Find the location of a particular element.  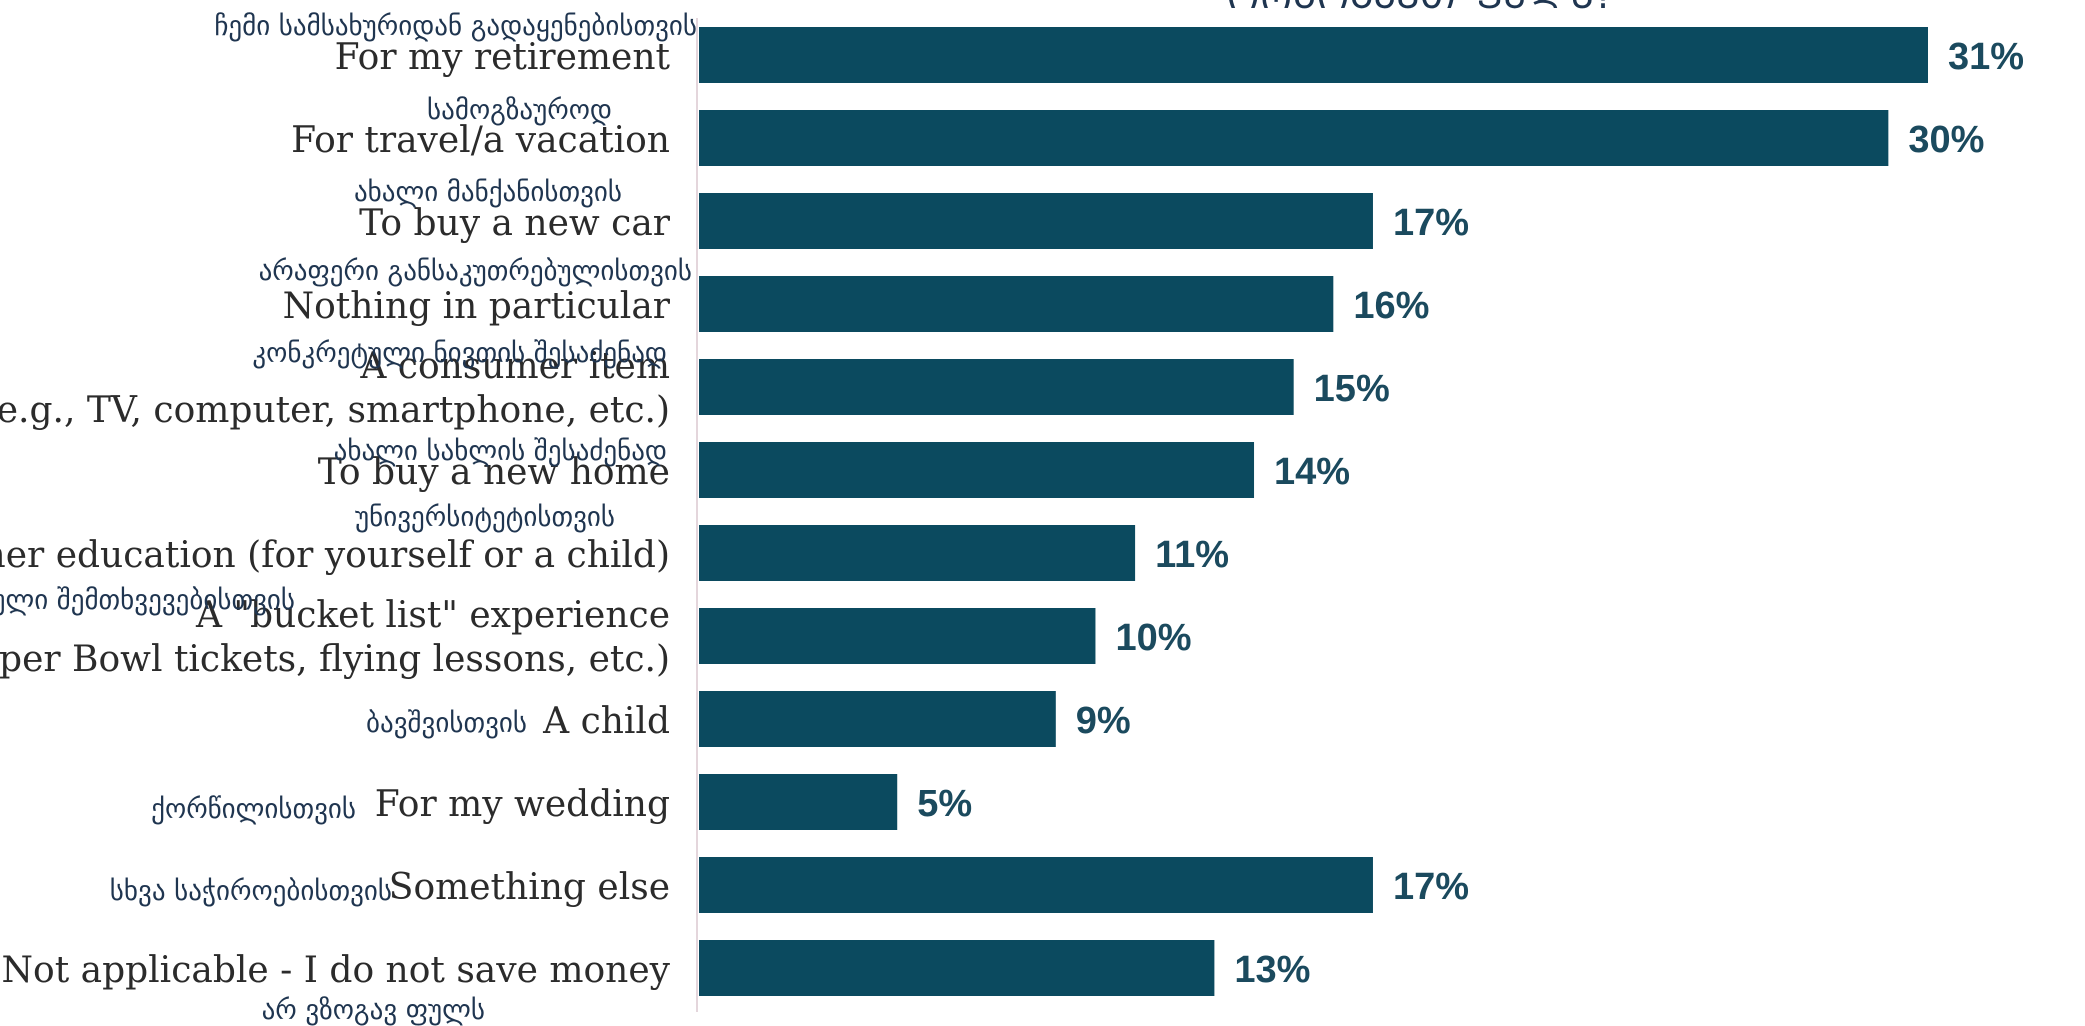

translation-label: უნივერსიტეტისთვის is located at coordinates (485, 517).